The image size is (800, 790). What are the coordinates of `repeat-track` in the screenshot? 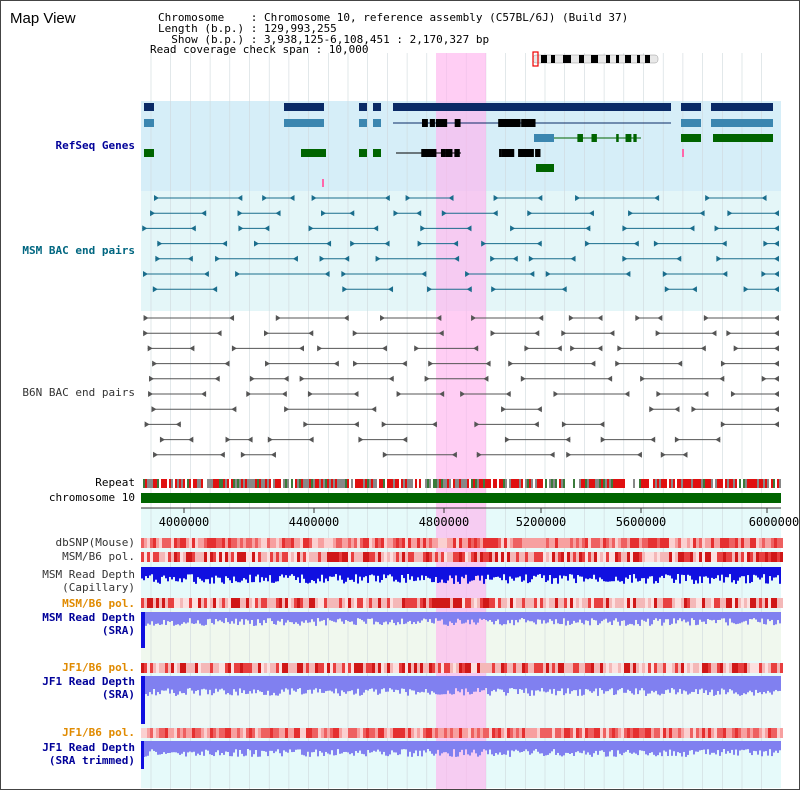 It's located at (461, 483).